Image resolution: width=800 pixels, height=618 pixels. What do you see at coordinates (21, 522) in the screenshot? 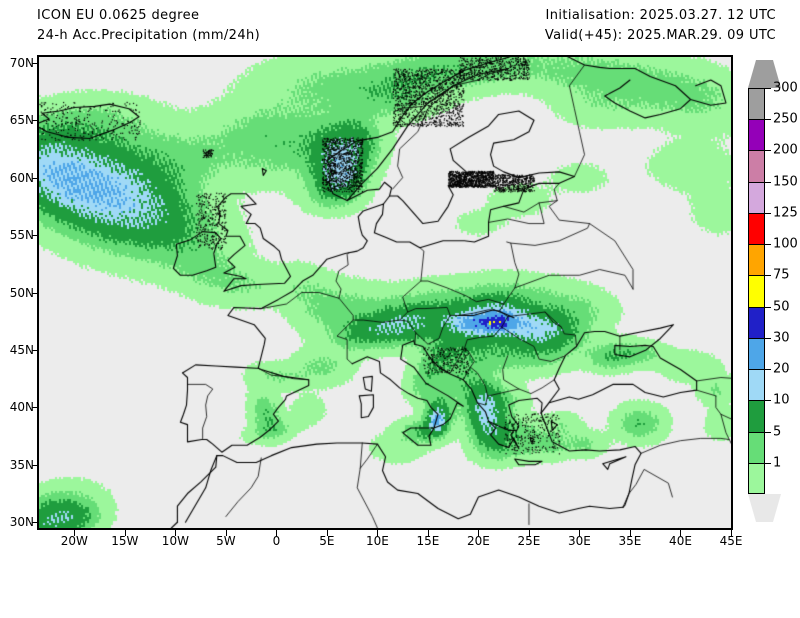
I see `y-tick-label-8: 30N` at bounding box center [21, 522].